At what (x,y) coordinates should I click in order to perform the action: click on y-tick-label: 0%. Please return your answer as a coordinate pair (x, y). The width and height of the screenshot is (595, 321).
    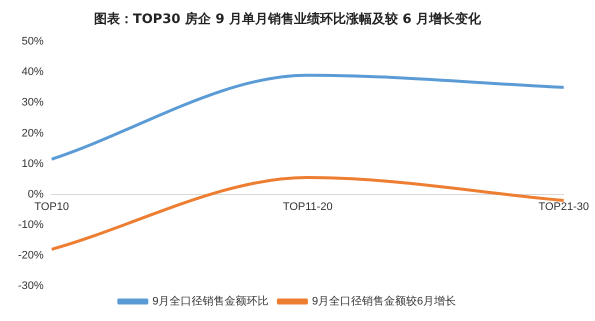
    Looking at the image, I should click on (36, 194).